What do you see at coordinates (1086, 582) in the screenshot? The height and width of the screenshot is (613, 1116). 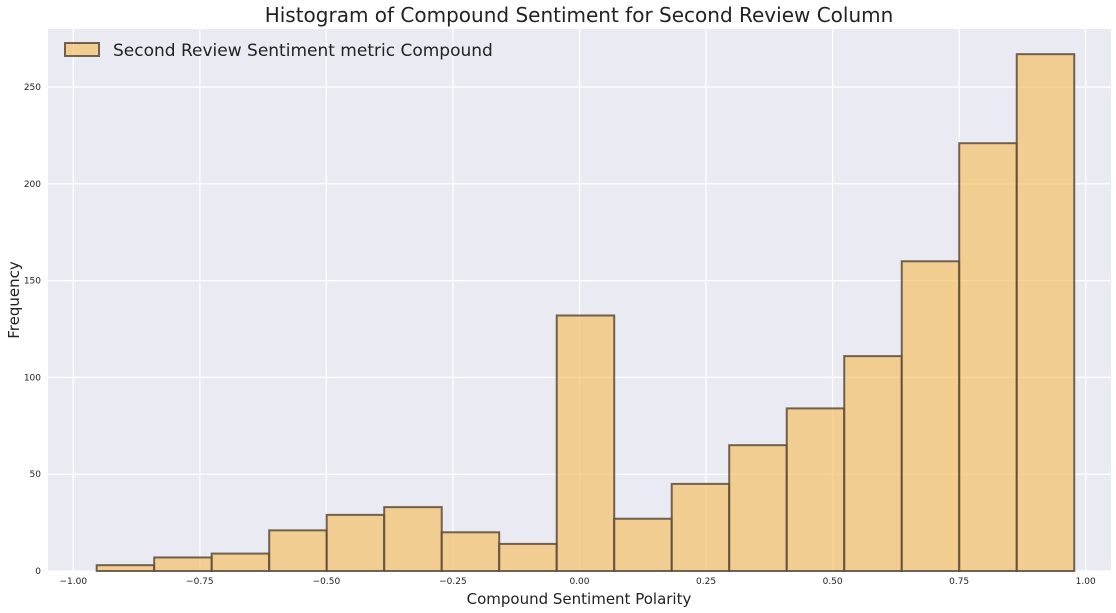 I see `x-tick-label-8: 1.00` at bounding box center [1086, 582].